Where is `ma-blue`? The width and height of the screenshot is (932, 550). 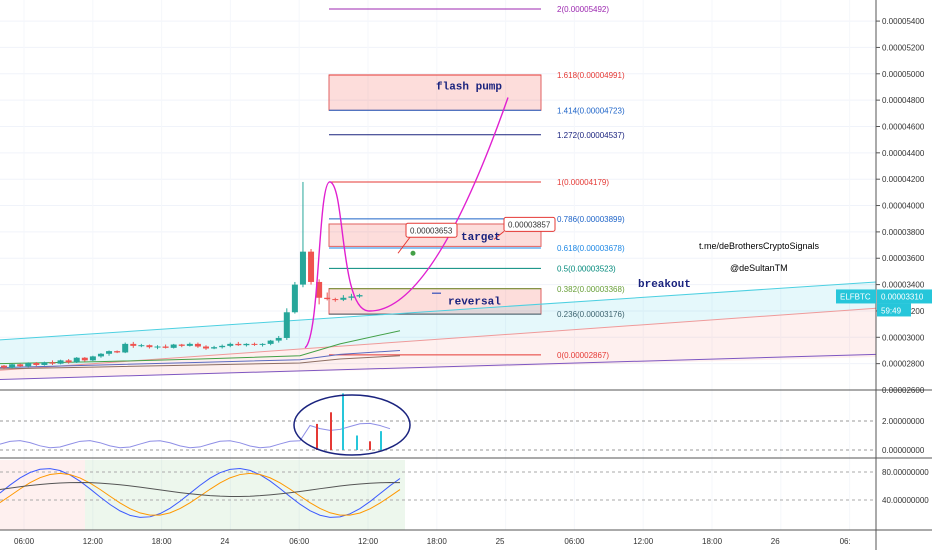
ma-blue is located at coordinates (200, 359).